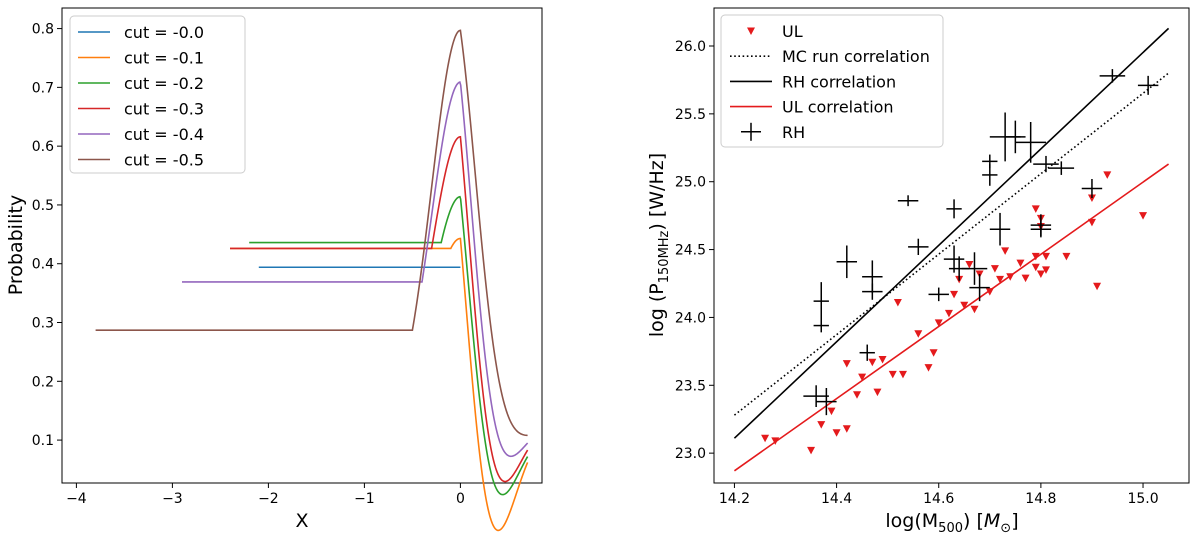  Describe the element at coordinates (690, 318) in the screenshot. I see `right-y-tick-label: 24.0` at that location.